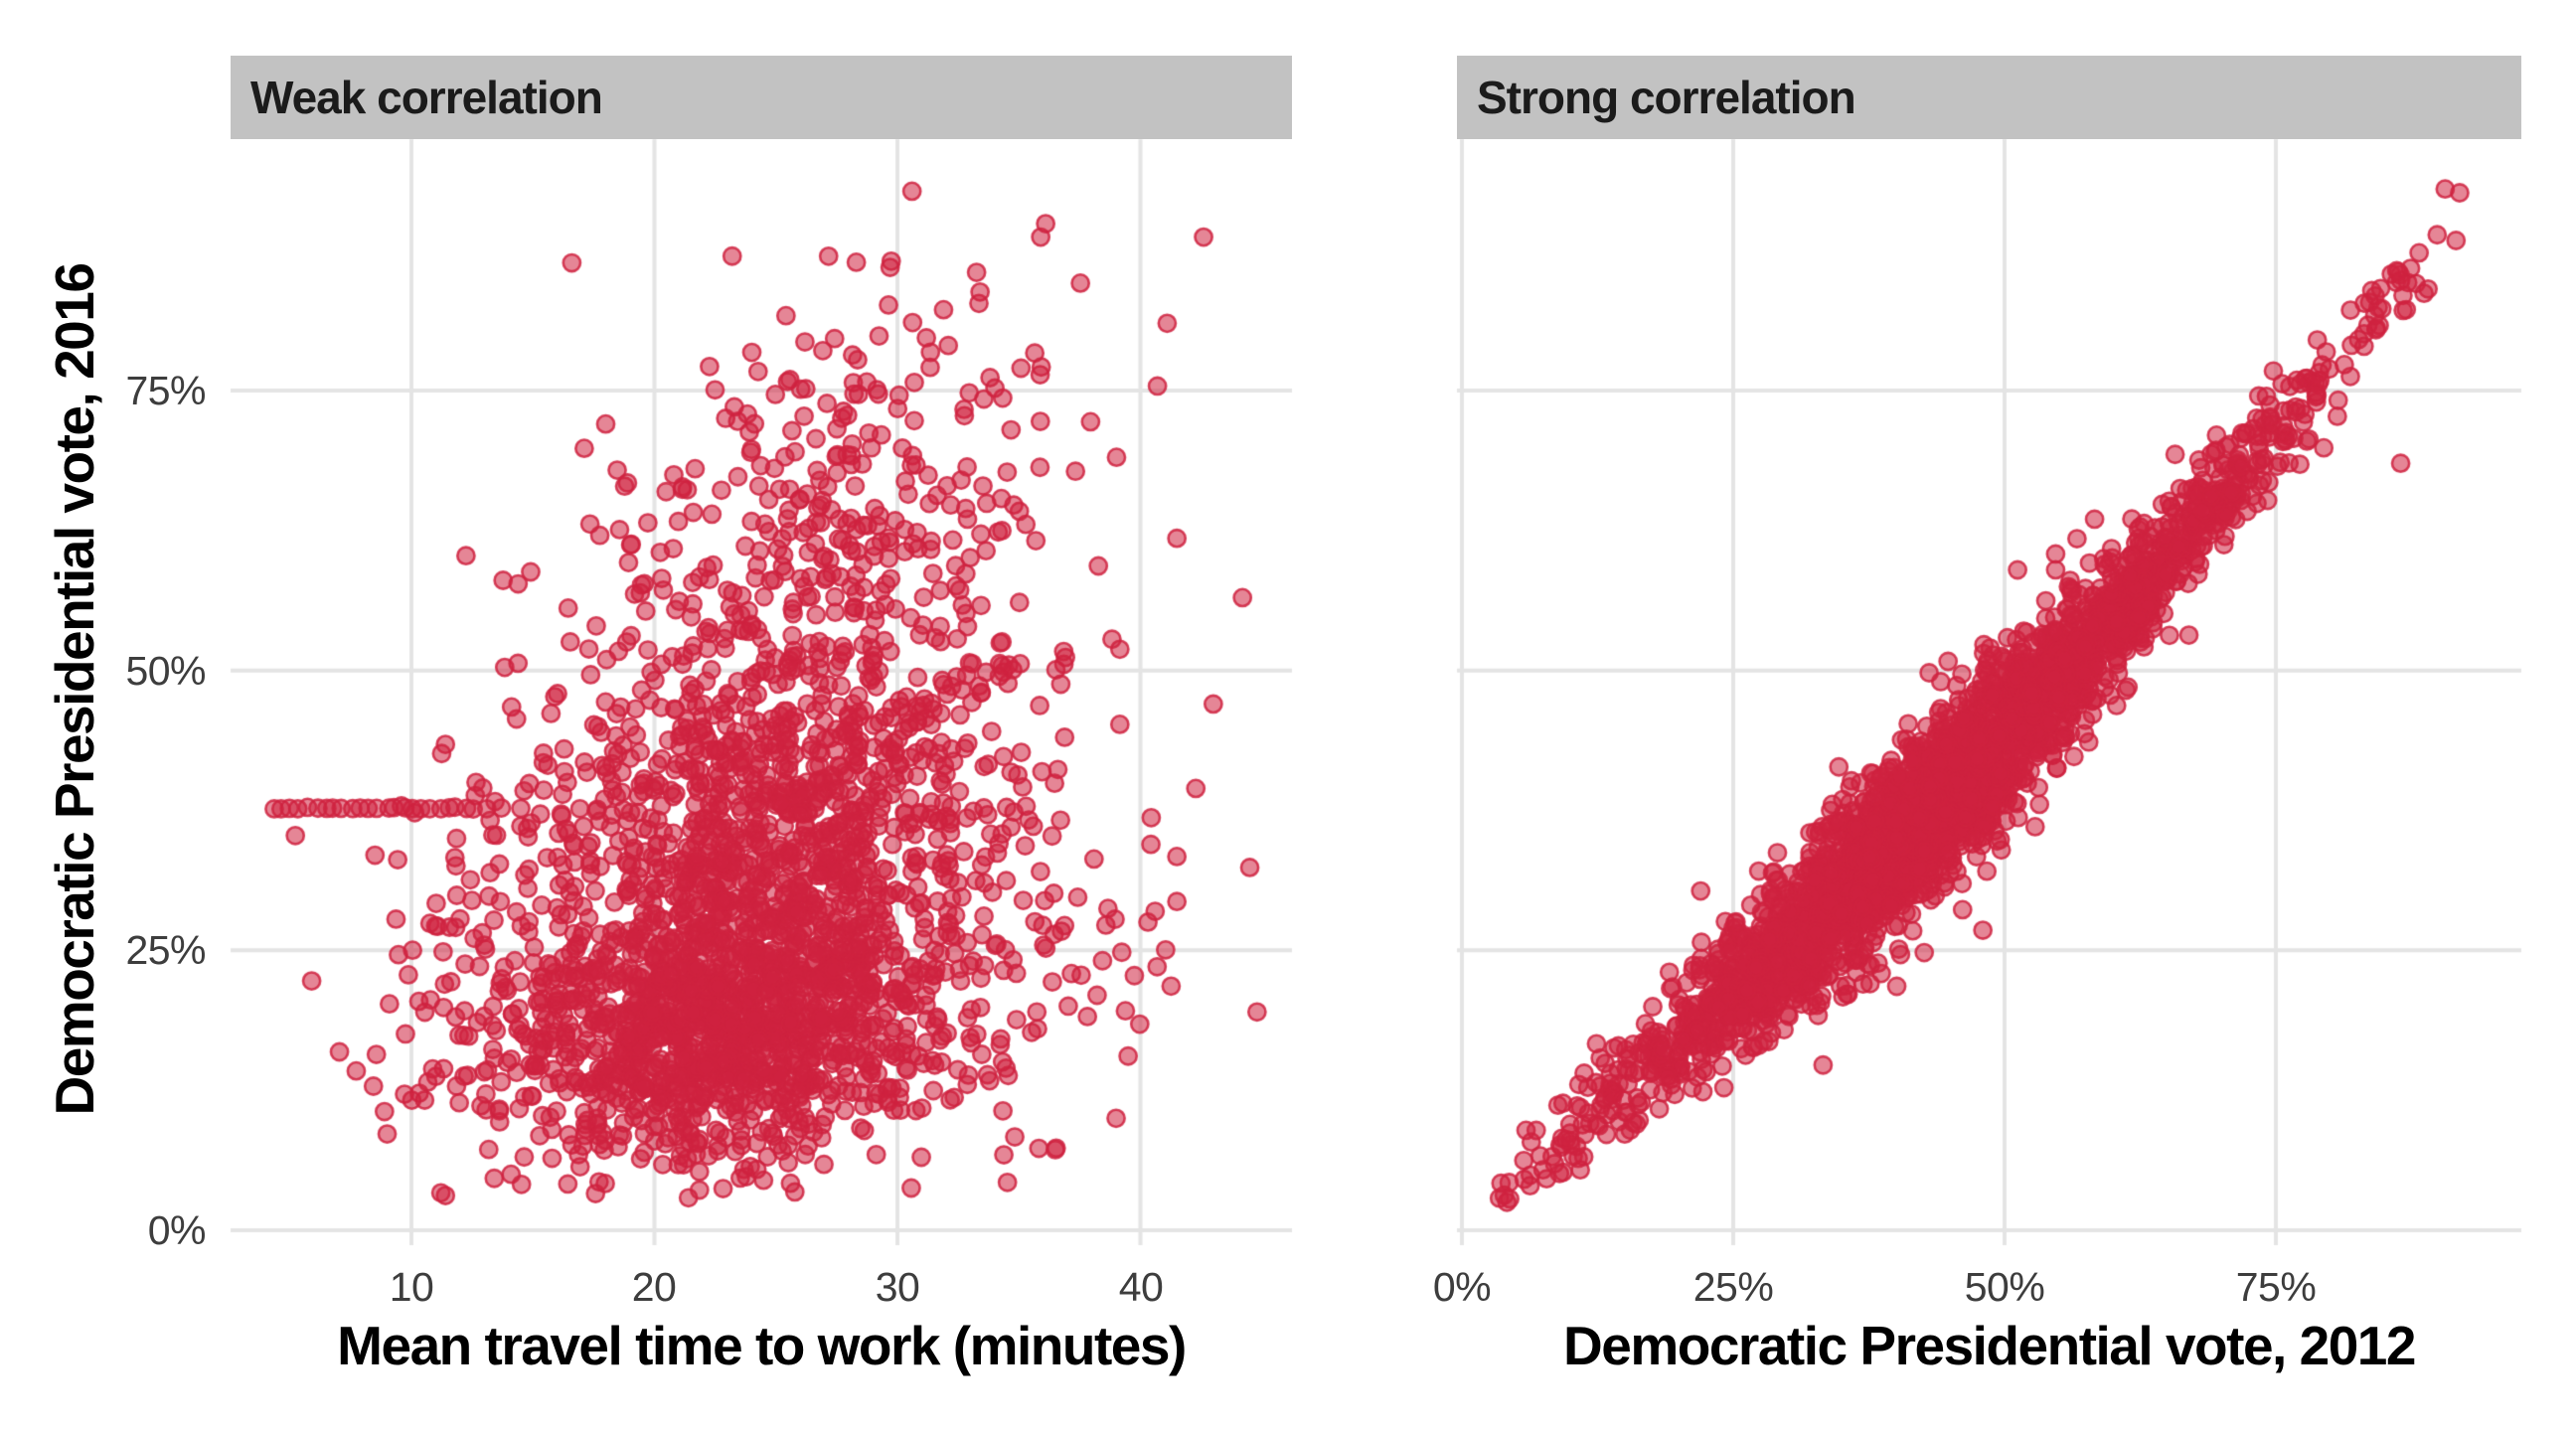 The image size is (2576, 1431). Describe the element at coordinates (411, 1287) in the screenshot. I see `x-tick-label-10: 10` at that location.